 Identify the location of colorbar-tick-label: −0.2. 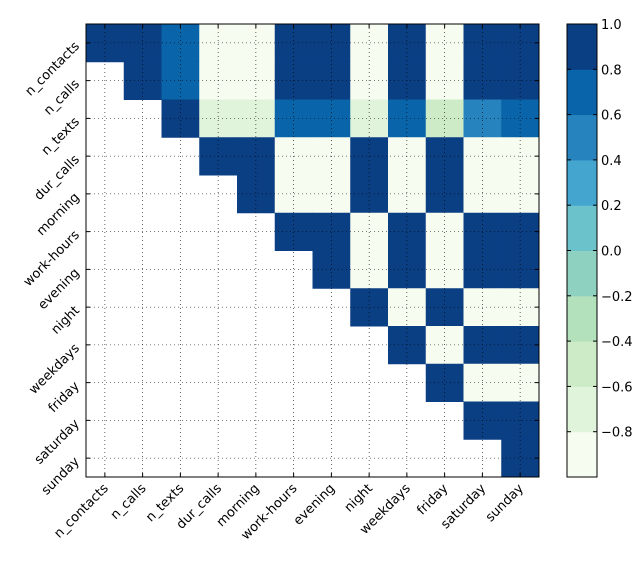
(617, 297).